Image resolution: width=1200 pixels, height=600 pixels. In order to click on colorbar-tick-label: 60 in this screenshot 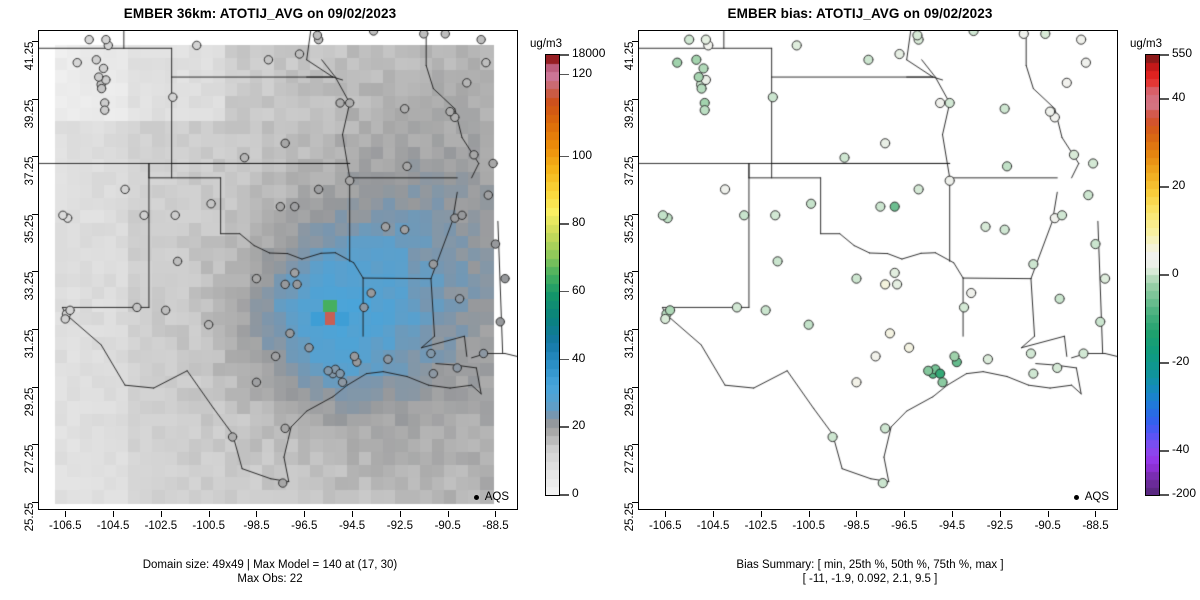, I will do `click(579, 289)`.